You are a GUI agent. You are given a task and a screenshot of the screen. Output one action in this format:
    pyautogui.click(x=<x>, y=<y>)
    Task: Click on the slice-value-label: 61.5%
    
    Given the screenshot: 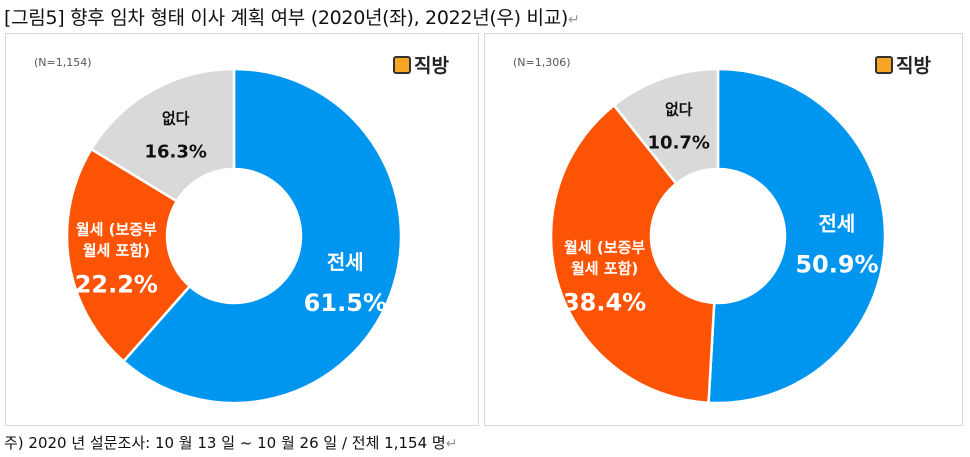 What is the action you would take?
    pyautogui.click(x=345, y=303)
    